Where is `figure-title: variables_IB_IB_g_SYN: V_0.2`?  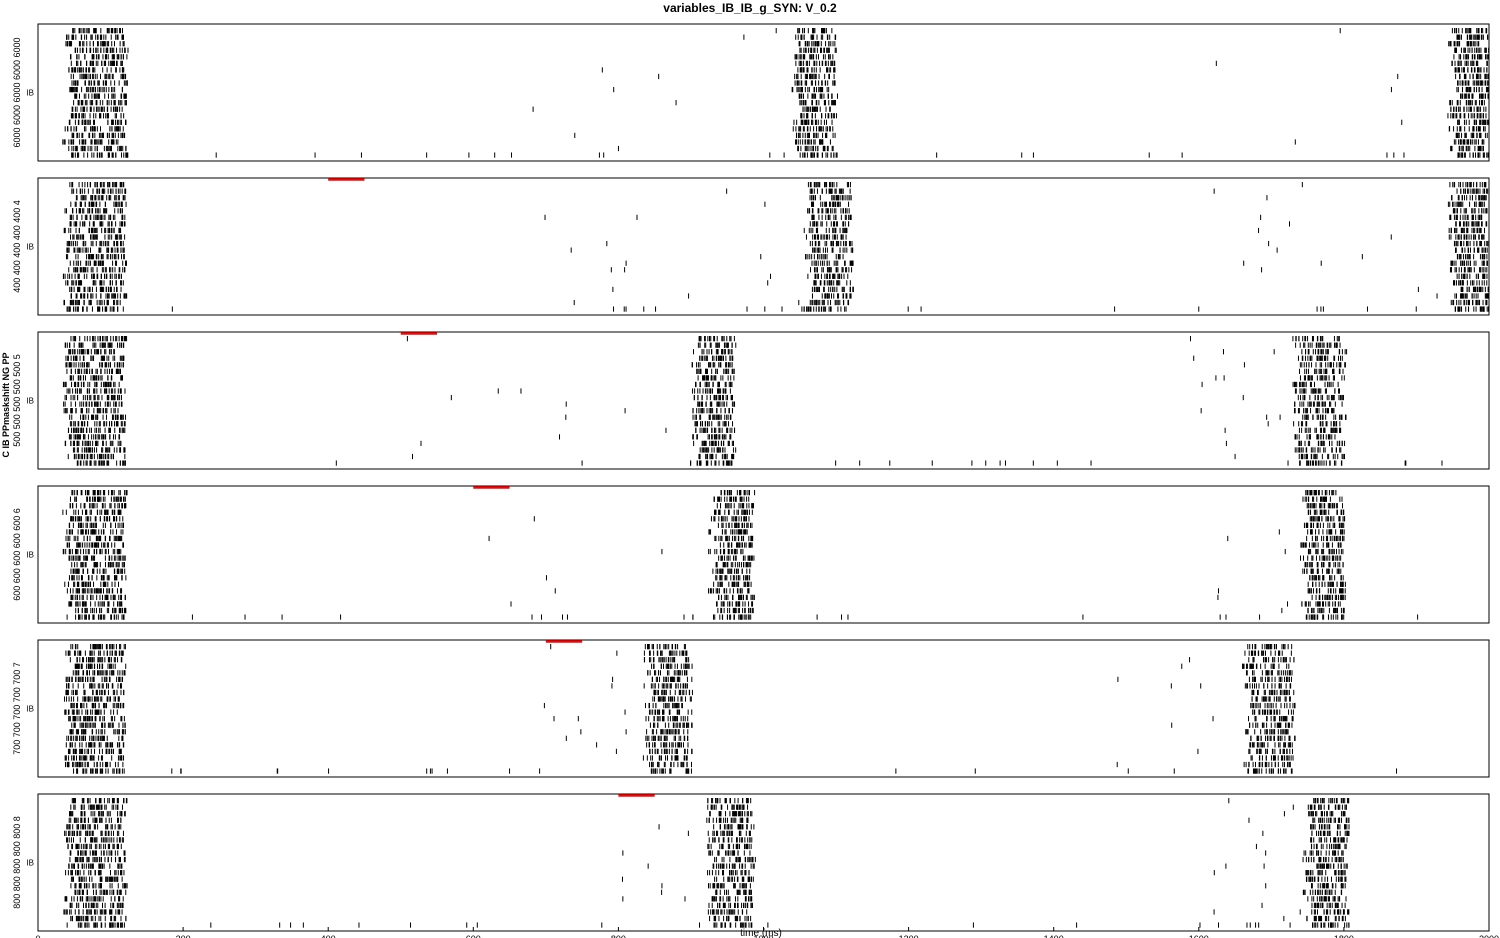 figure-title: variables_IB_IB_g_SYN: V_0.2 is located at coordinates (750, 8).